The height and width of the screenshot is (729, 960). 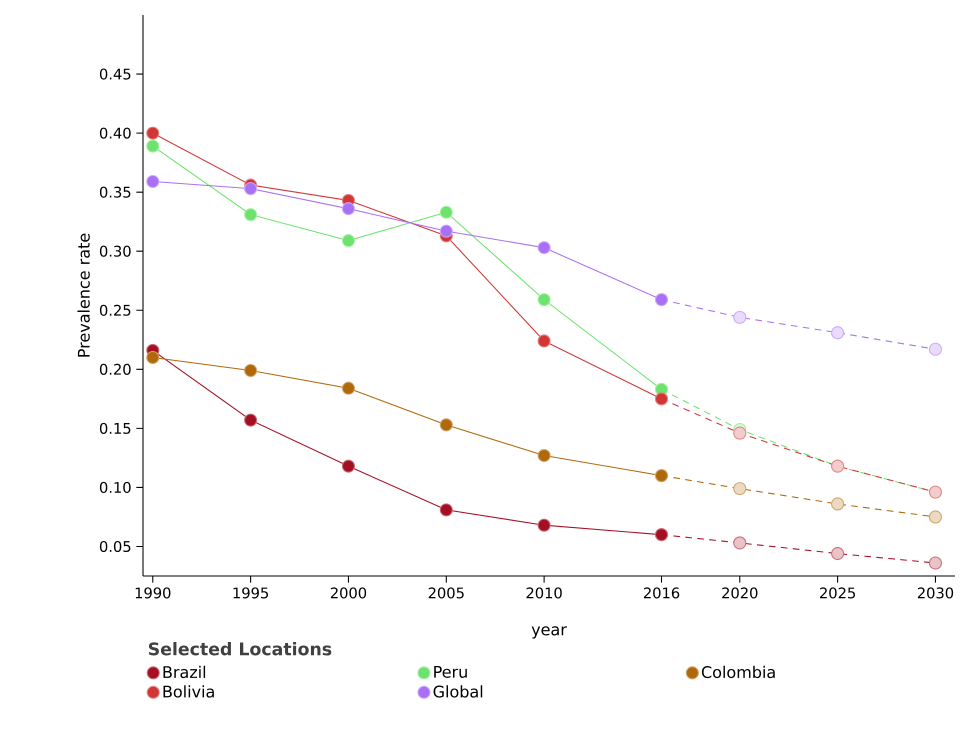 I want to click on y-tick-label: 0.30, so click(x=115, y=251).